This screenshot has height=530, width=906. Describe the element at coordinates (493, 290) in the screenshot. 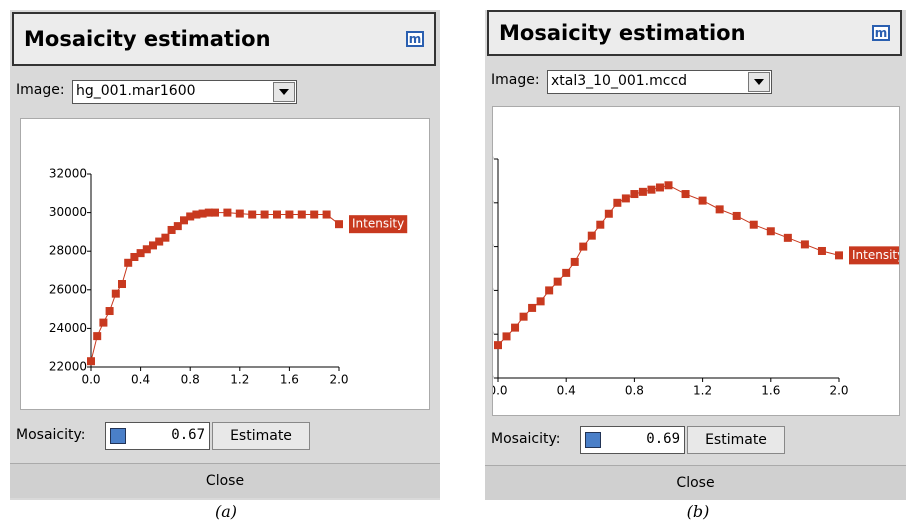

I see `y-tick-label: 6000` at that location.